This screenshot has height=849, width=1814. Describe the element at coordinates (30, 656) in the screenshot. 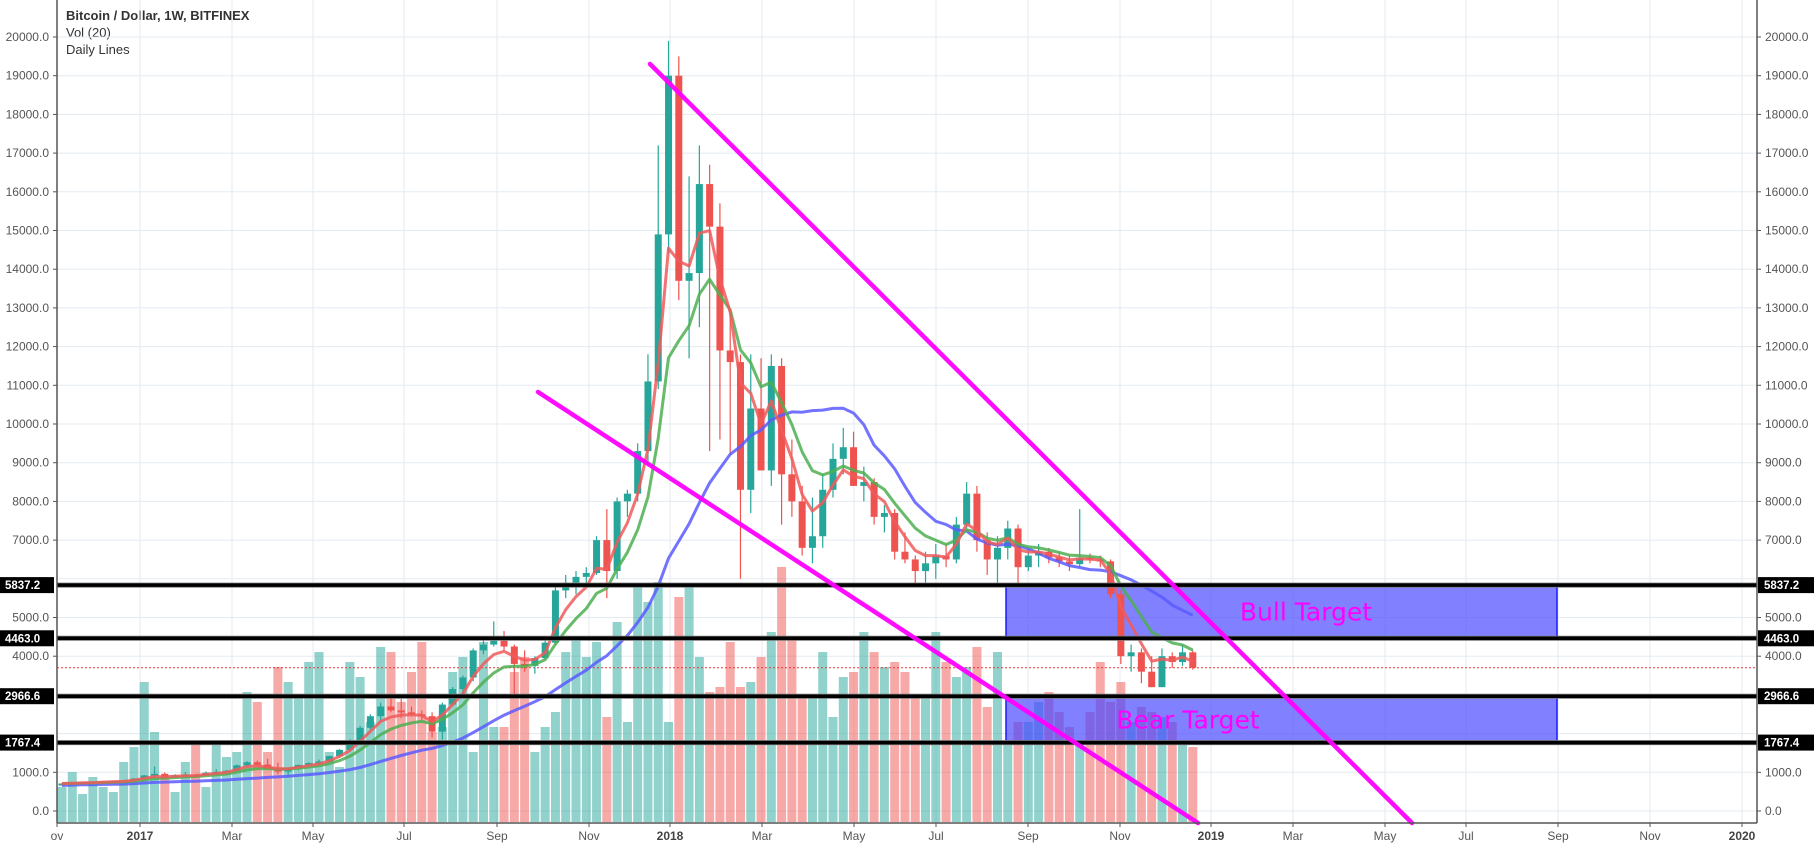

I see `y-tick-label-left: 4000.0` at that location.